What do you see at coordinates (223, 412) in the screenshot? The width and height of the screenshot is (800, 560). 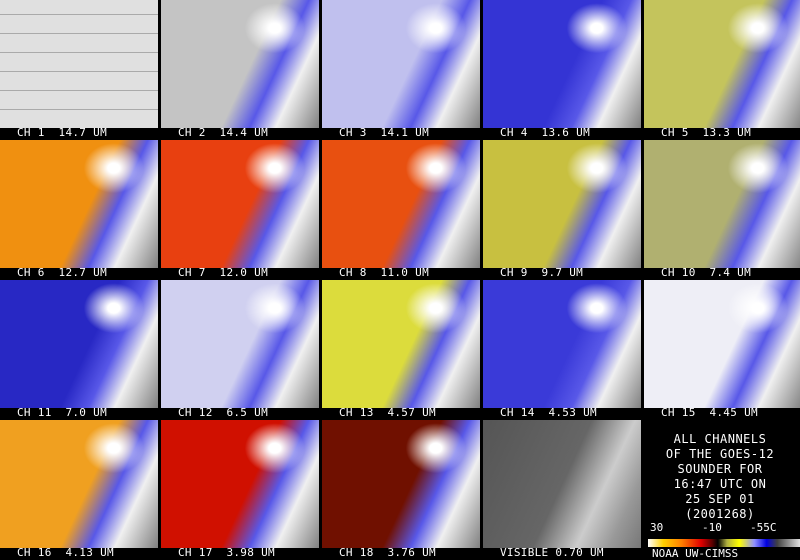 I see `channel-label: CH 12 6.5 UM` at bounding box center [223, 412].